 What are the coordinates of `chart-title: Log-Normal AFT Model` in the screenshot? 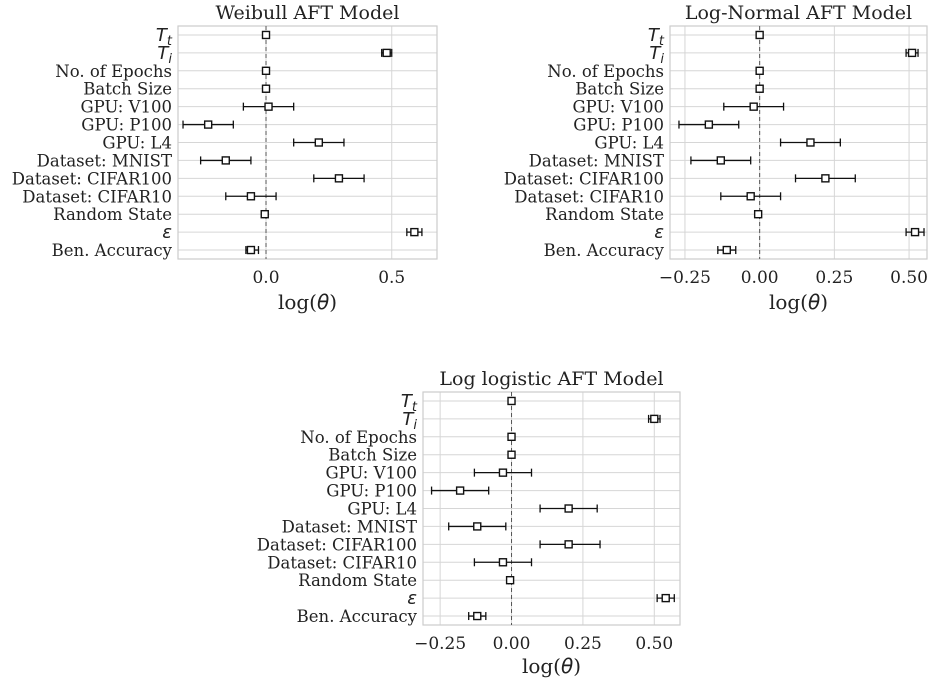 It's located at (798, 13).